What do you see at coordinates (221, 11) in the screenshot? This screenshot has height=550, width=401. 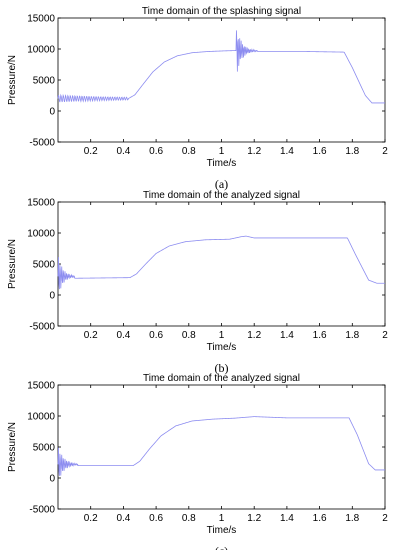 I see `chart-title: Time domain of the splashing signal` at bounding box center [221, 11].